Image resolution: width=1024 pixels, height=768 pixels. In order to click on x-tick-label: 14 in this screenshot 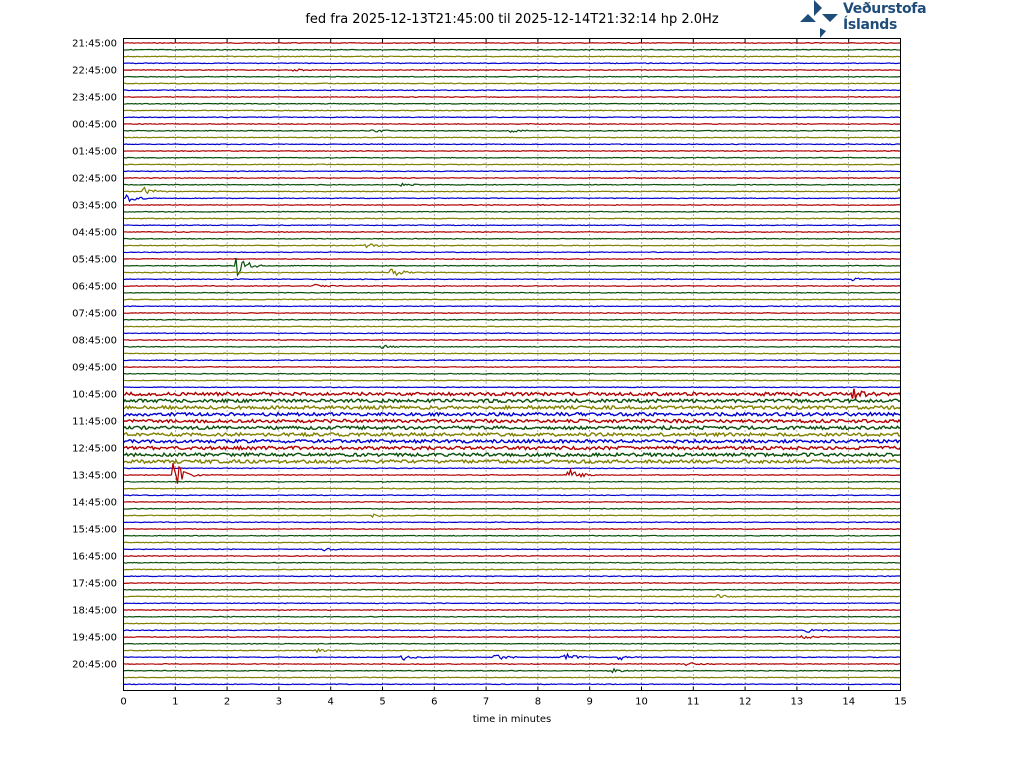, I will do `click(848, 702)`.